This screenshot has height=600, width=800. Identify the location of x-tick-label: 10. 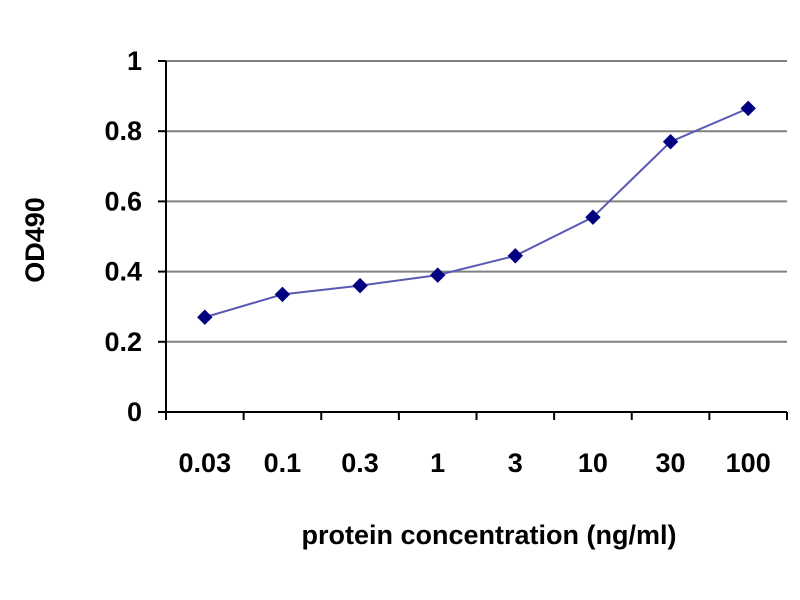
(593, 463).